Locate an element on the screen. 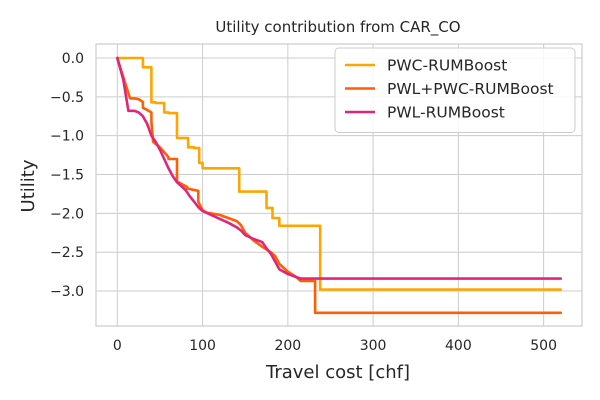  x-tick-label: 300 is located at coordinates (373, 346).